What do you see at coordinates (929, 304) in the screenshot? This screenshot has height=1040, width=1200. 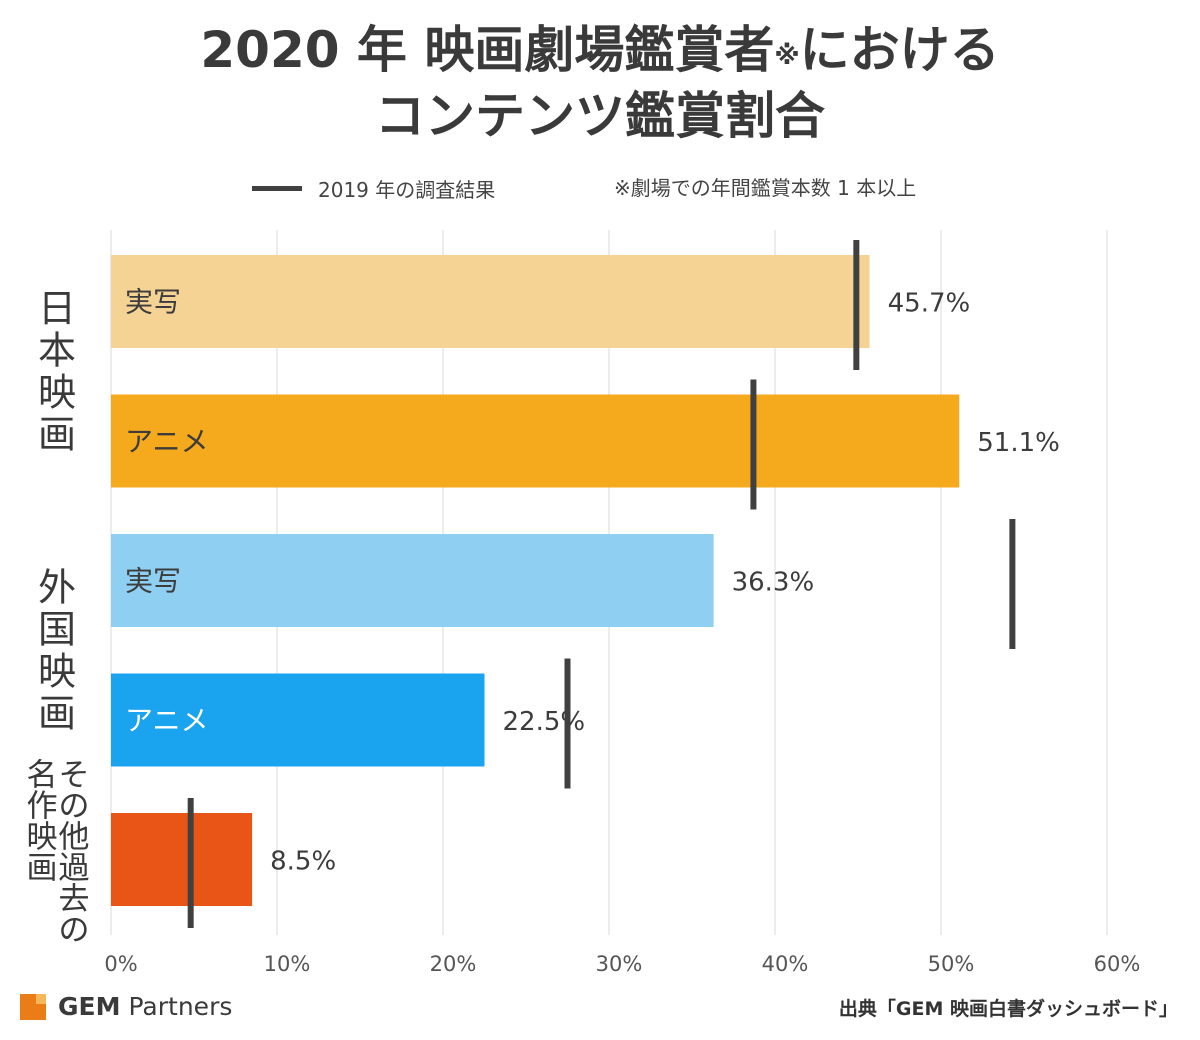 I see `data-label: 45.7%` at bounding box center [929, 304].